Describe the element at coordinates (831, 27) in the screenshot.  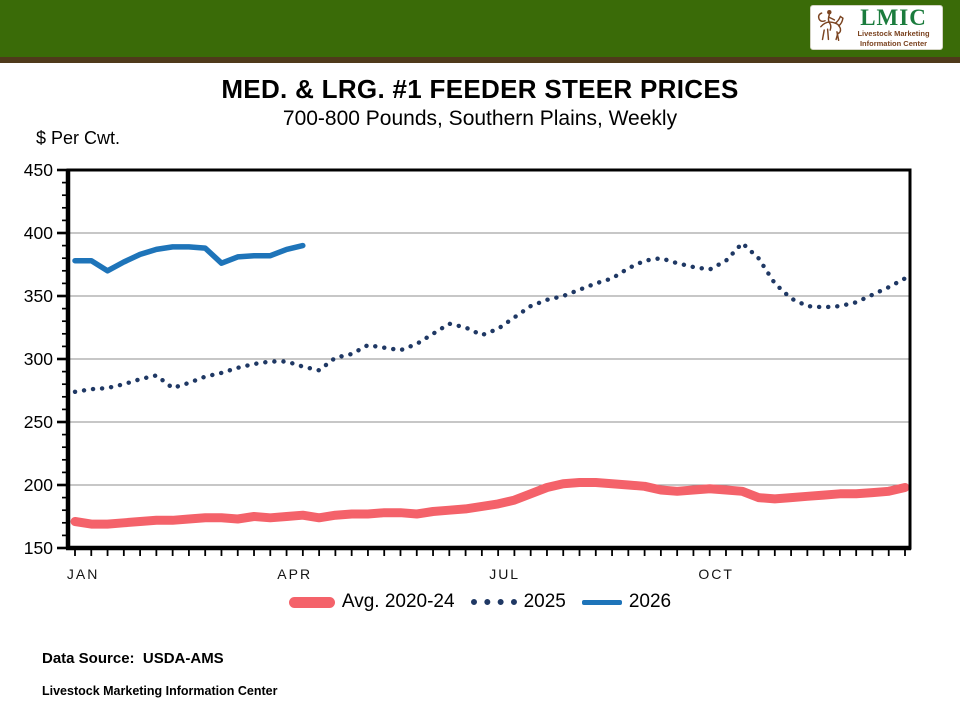
I see `cowboy-sketch-icon` at that location.